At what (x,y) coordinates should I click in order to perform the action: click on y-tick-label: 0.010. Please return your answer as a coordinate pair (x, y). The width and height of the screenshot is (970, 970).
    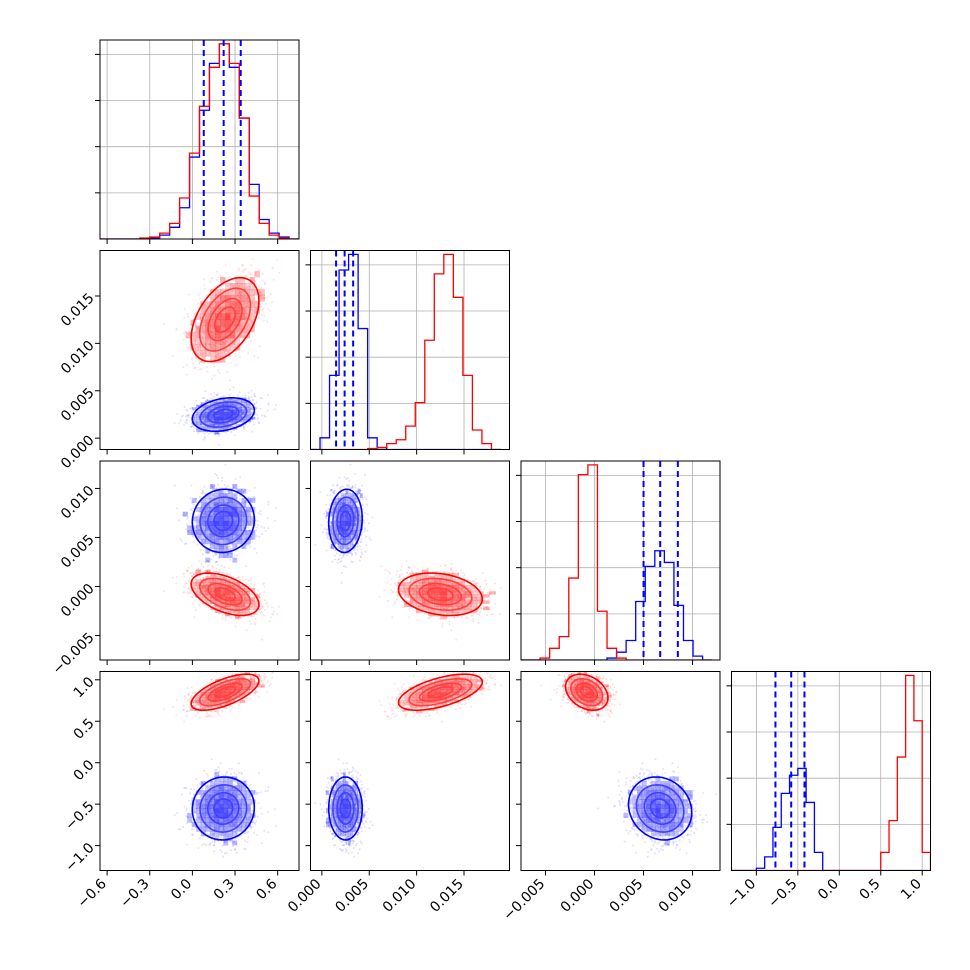
    Looking at the image, I should click on (78, 358).